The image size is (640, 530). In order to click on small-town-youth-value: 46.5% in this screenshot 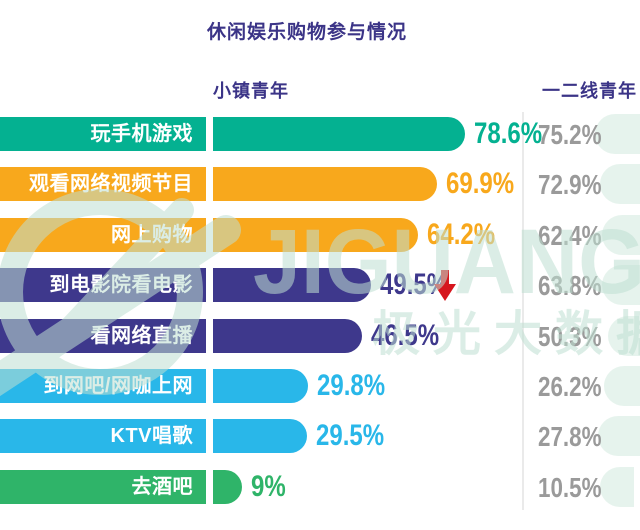, I will do `click(405, 335)`.